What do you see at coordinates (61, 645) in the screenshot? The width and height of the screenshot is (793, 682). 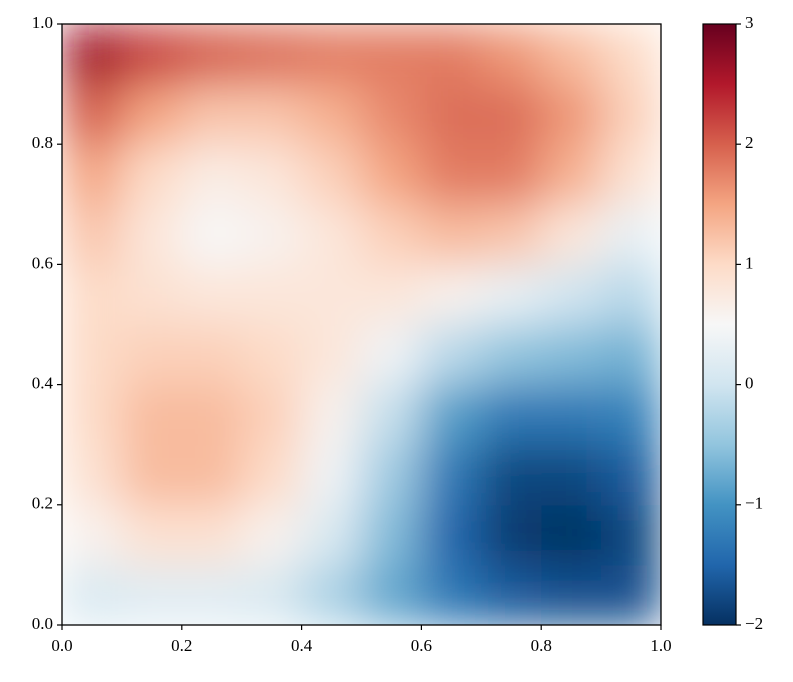 I see `x-tick-label: 0.0` at bounding box center [61, 645].